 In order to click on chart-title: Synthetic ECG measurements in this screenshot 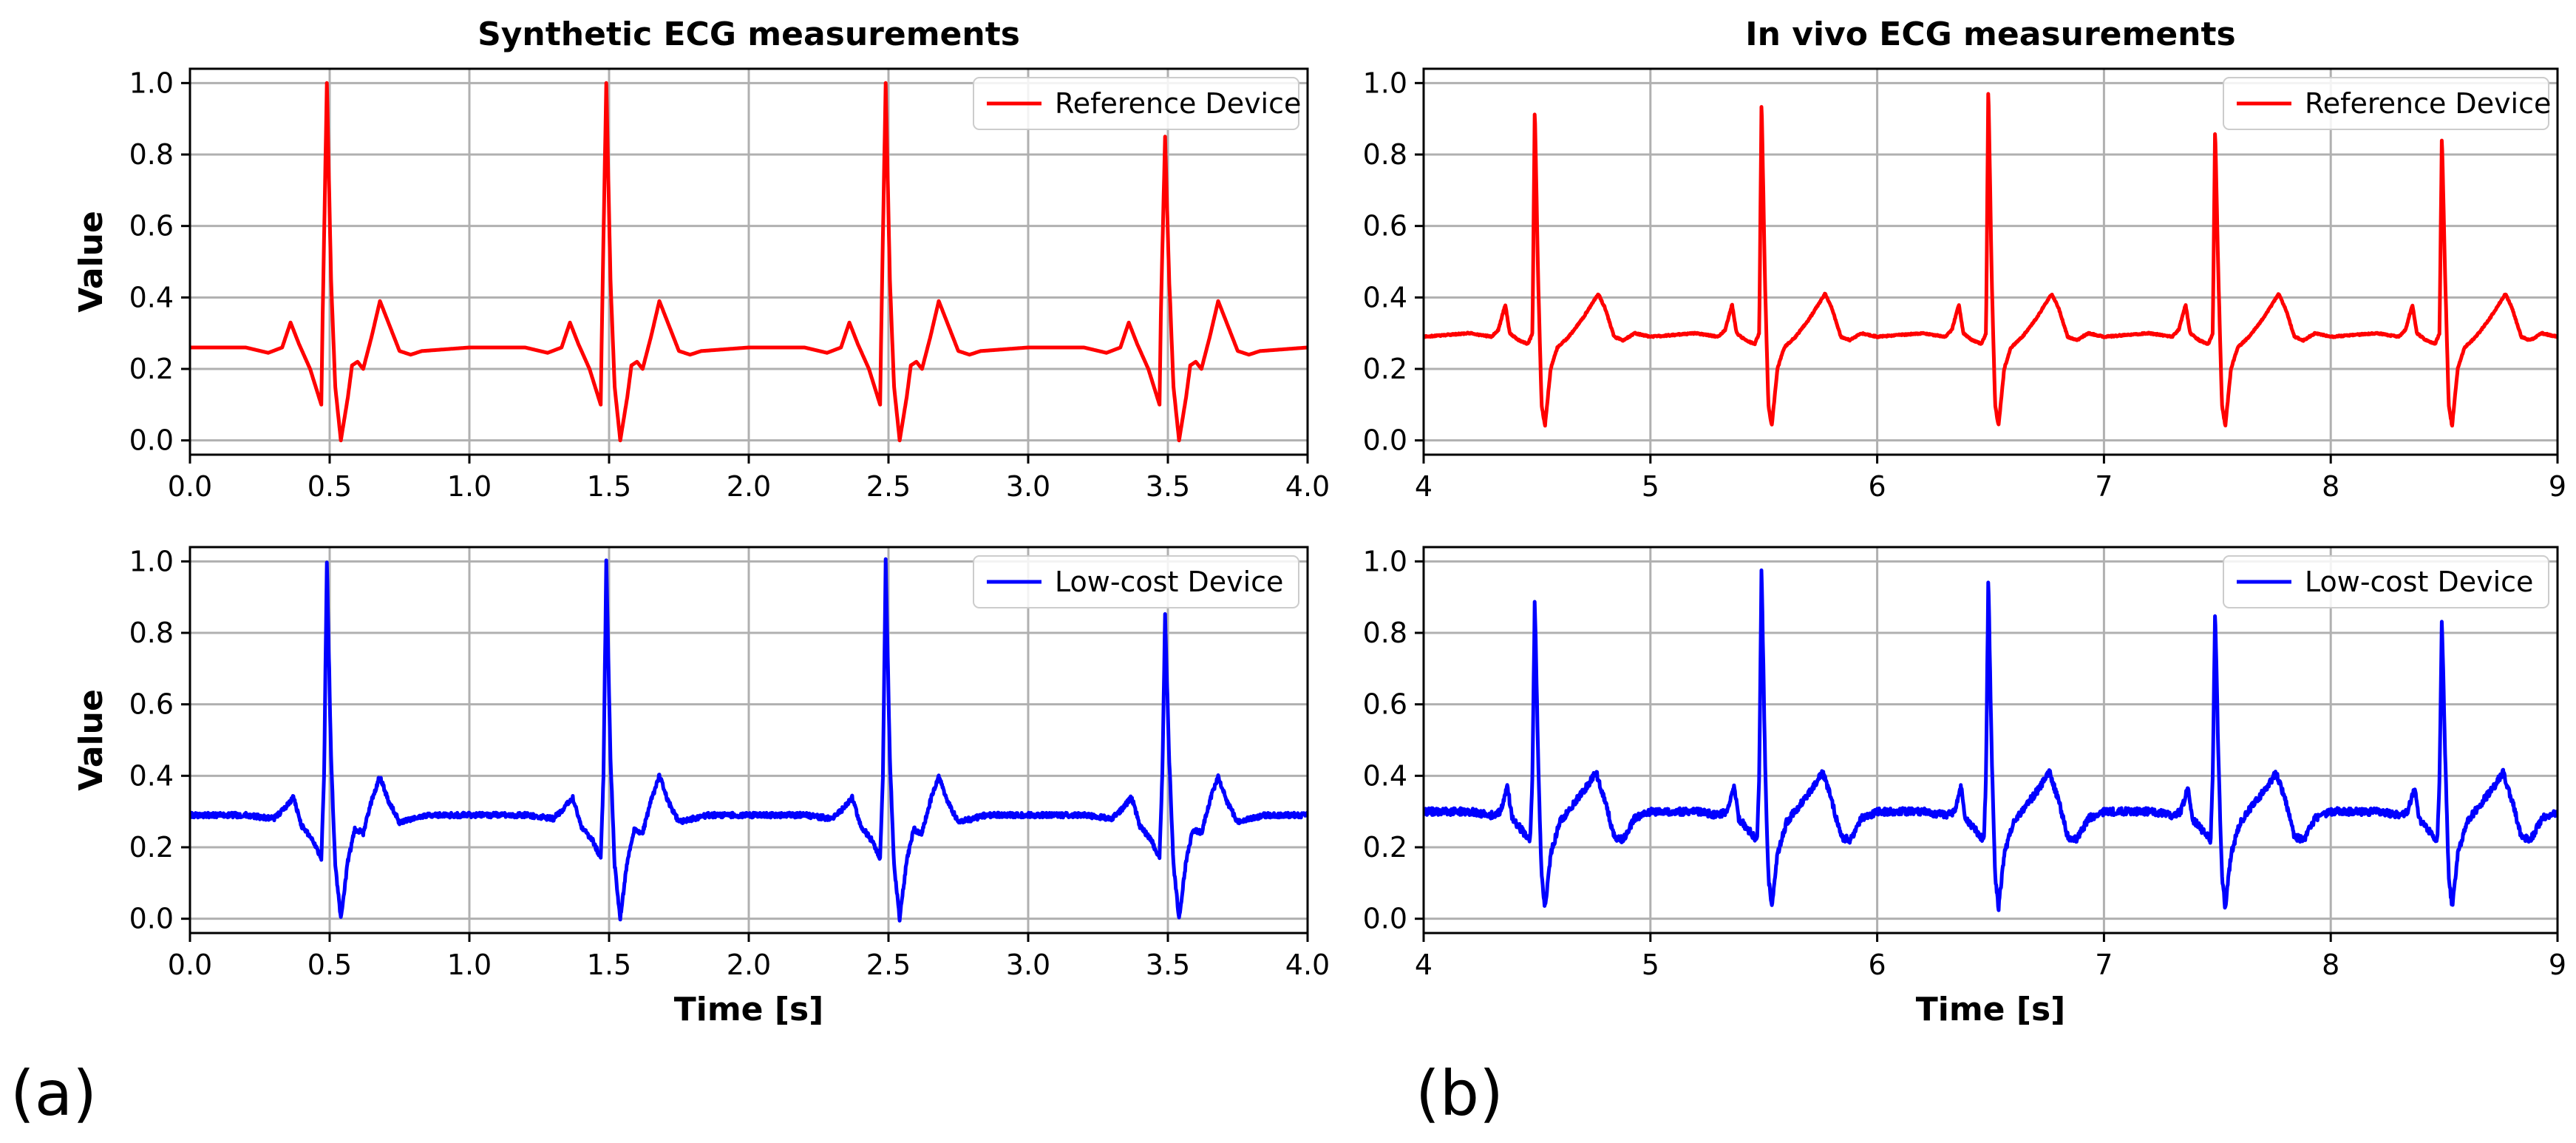, I will do `click(749, 34)`.